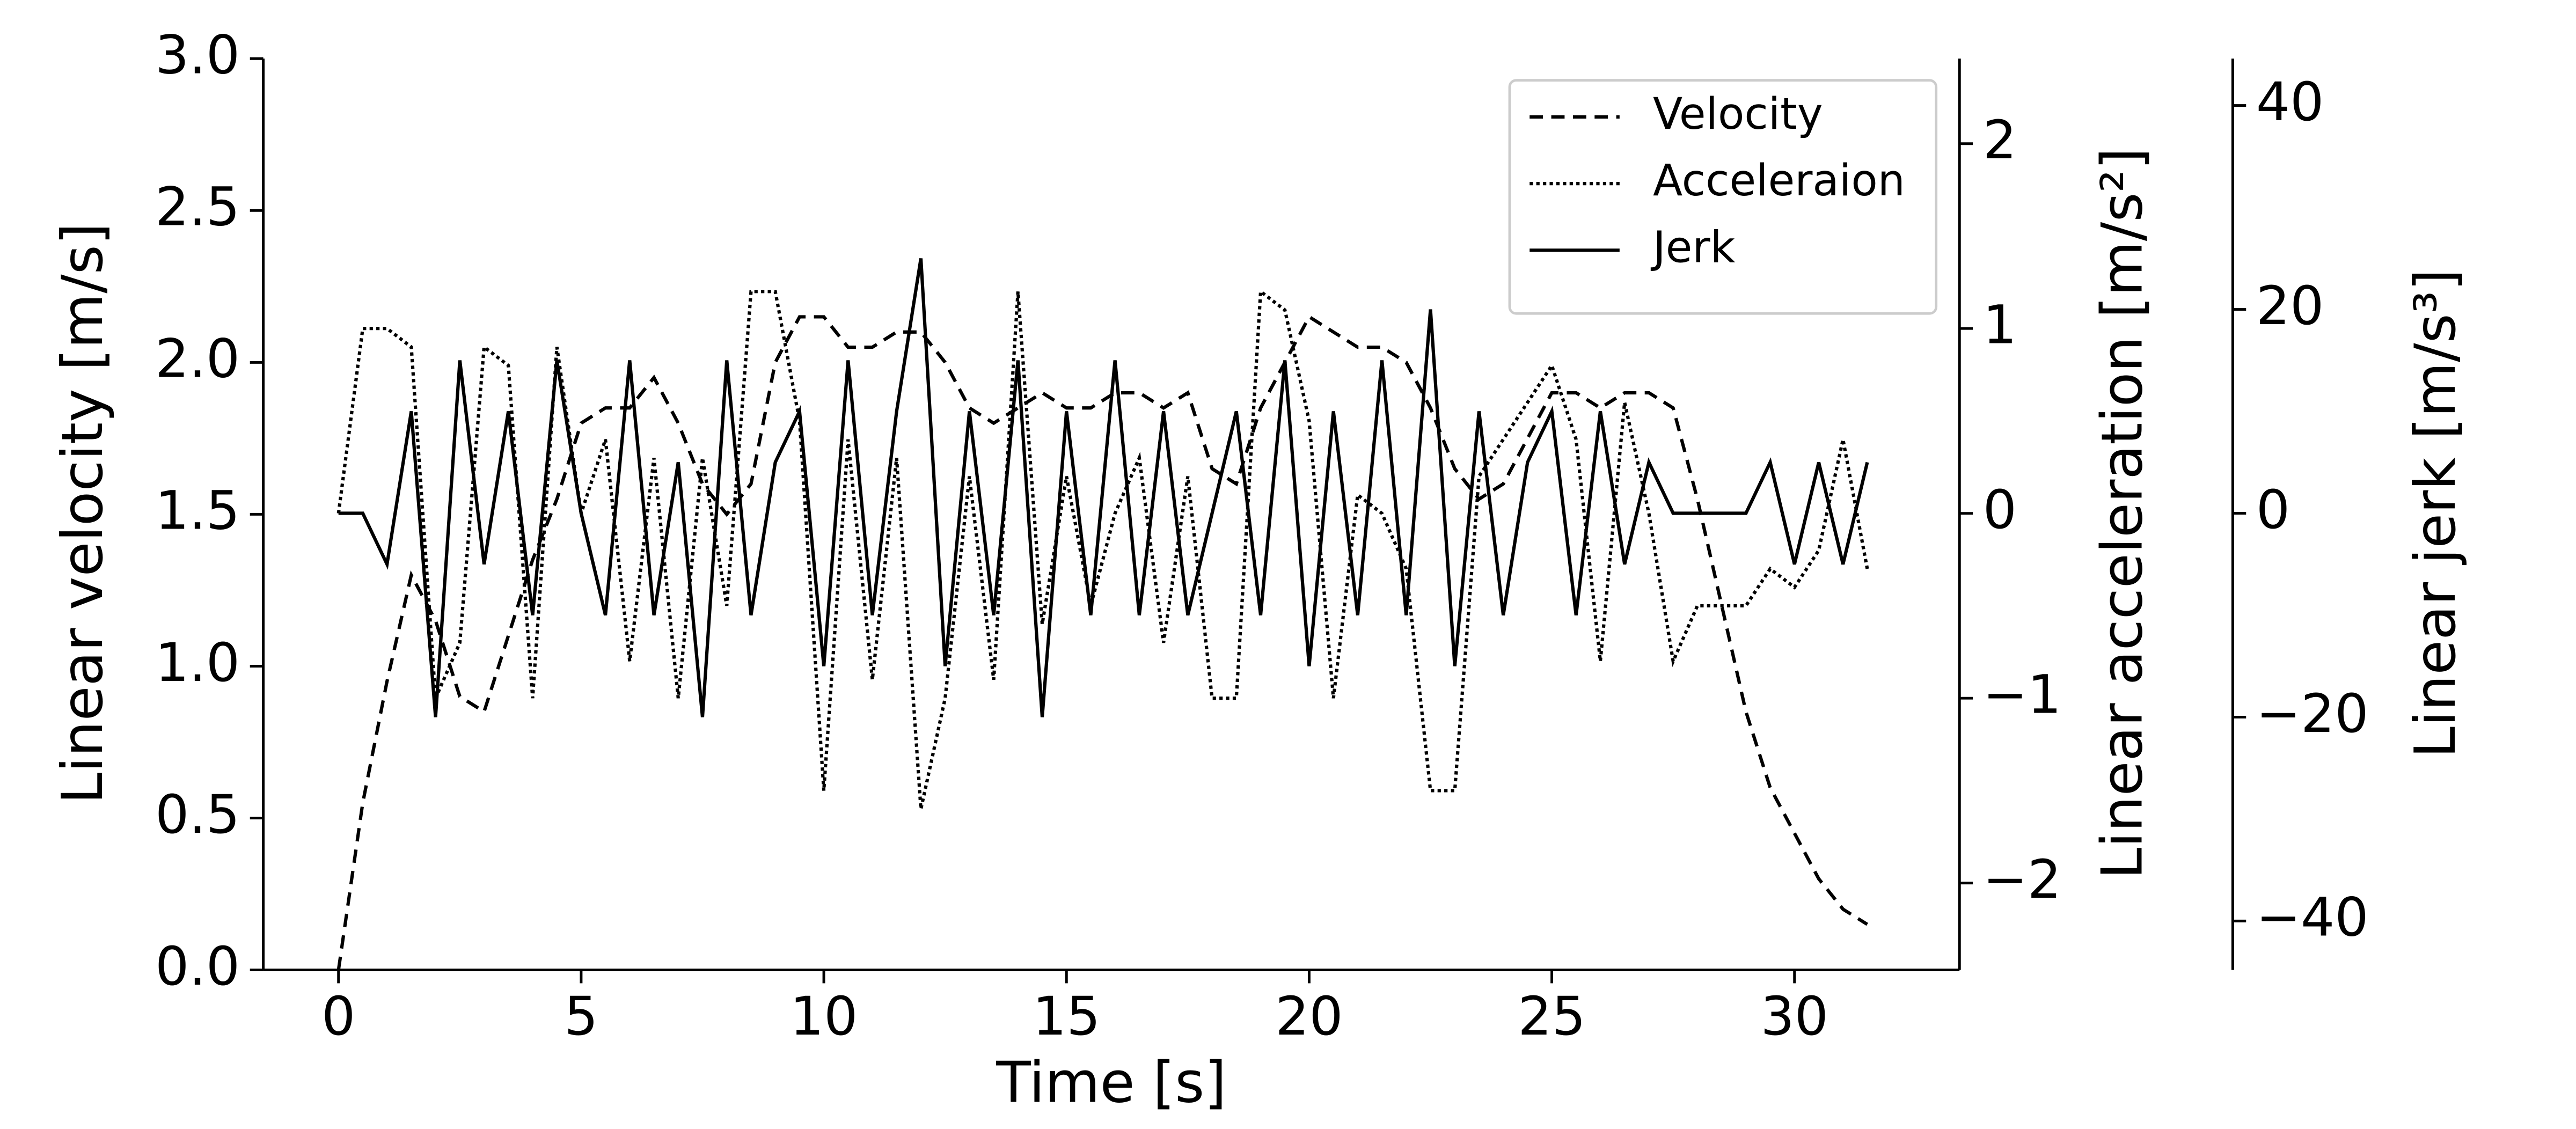 This screenshot has height=1129, width=2576. What do you see at coordinates (197, 207) in the screenshot?
I see `y-tick-label: 2.5` at bounding box center [197, 207].